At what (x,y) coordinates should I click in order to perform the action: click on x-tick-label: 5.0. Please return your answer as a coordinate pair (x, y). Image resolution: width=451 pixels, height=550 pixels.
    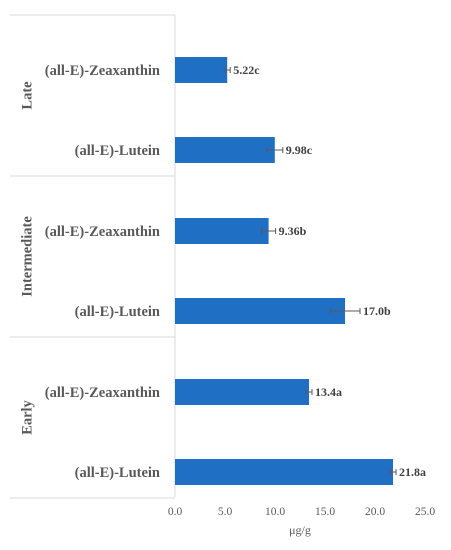
    Looking at the image, I should click on (225, 512).